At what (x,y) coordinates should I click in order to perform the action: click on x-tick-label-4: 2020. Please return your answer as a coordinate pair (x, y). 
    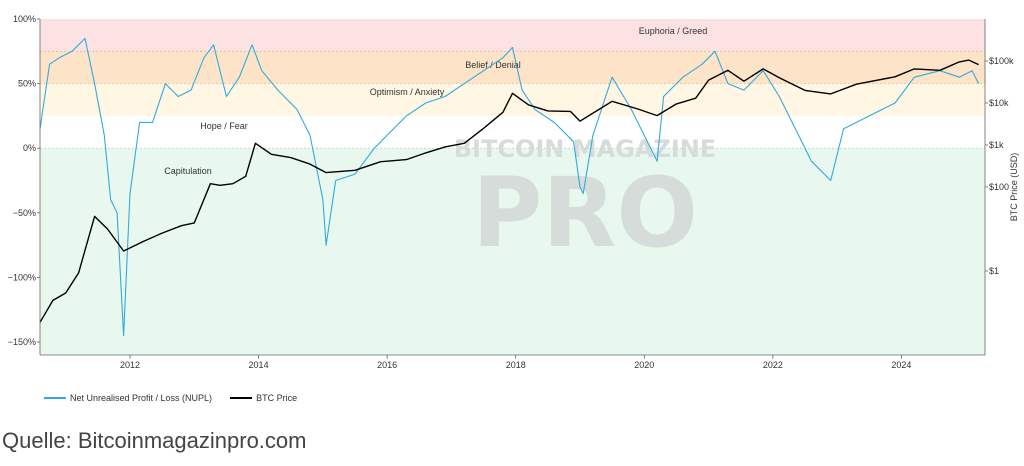
    Looking at the image, I should click on (644, 365).